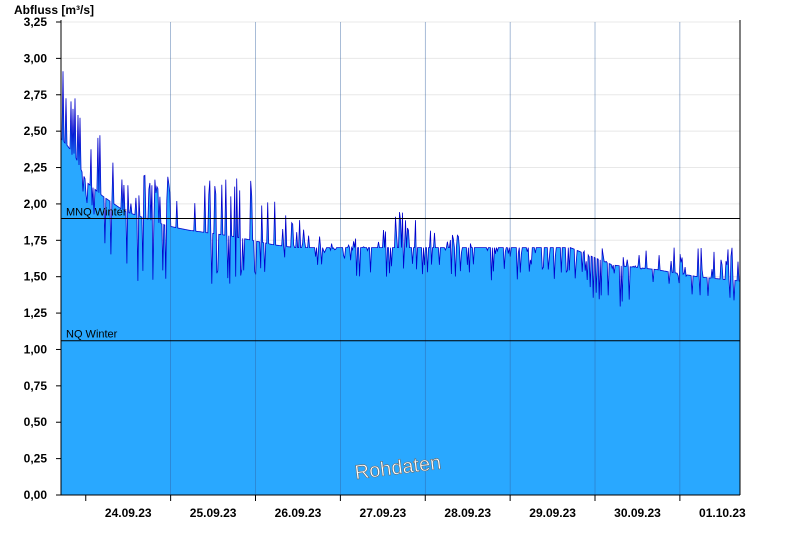 Image resolution: width=800 pixels, height=550 pixels. Describe the element at coordinates (128, 513) in the screenshot. I see `x-tick-label: 24.09.23` at that location.